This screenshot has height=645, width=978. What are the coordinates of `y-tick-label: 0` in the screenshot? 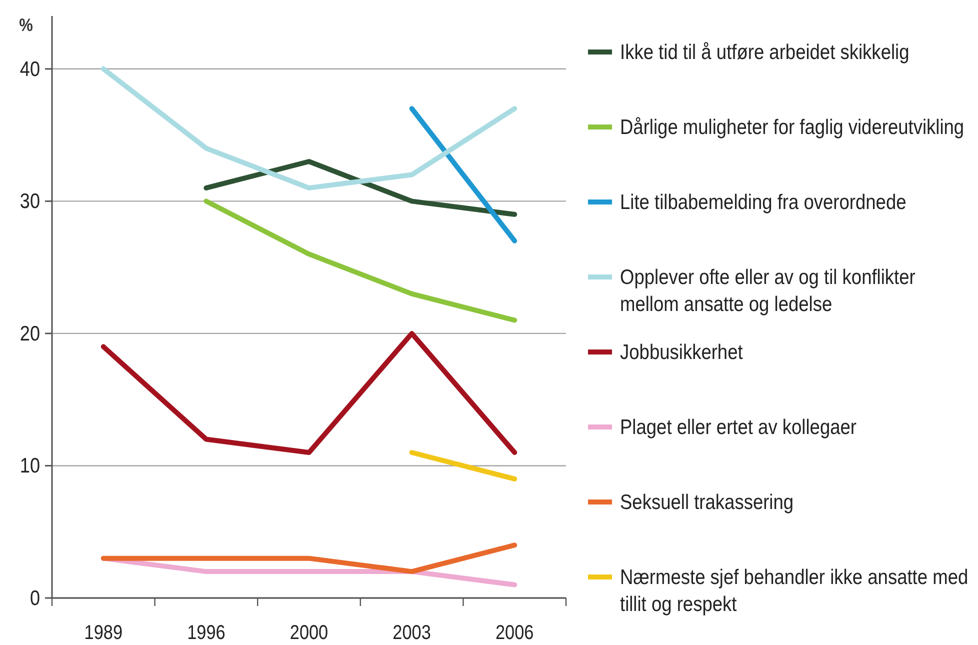 It's located at (35, 598).